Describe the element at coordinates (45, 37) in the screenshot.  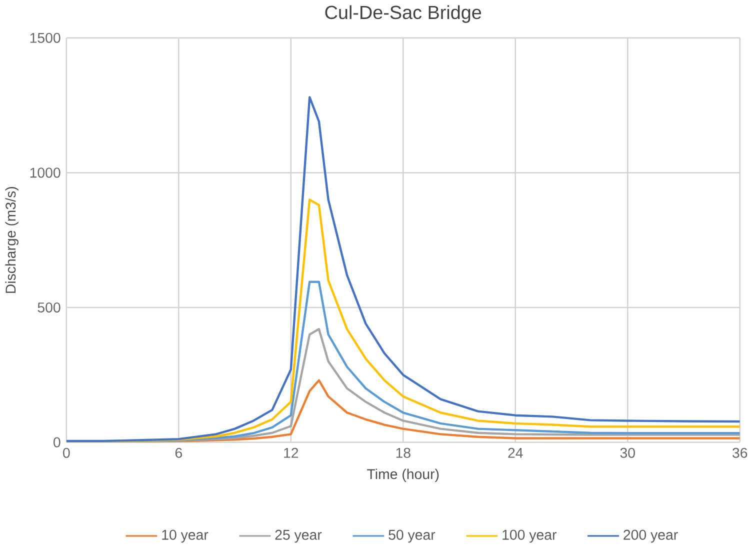
I see `y-tick-label: 1500` at that location.